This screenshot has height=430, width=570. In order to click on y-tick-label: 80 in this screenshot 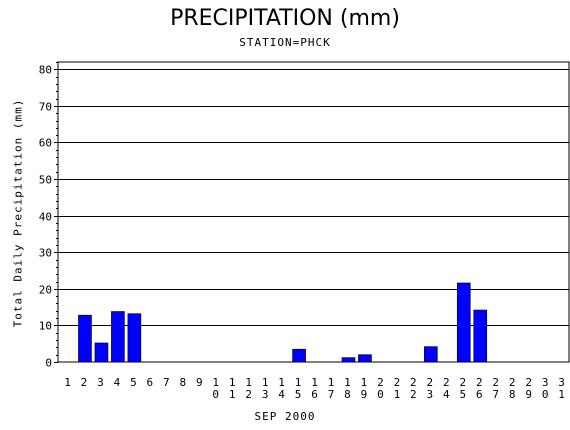, I will do `click(45, 70)`.